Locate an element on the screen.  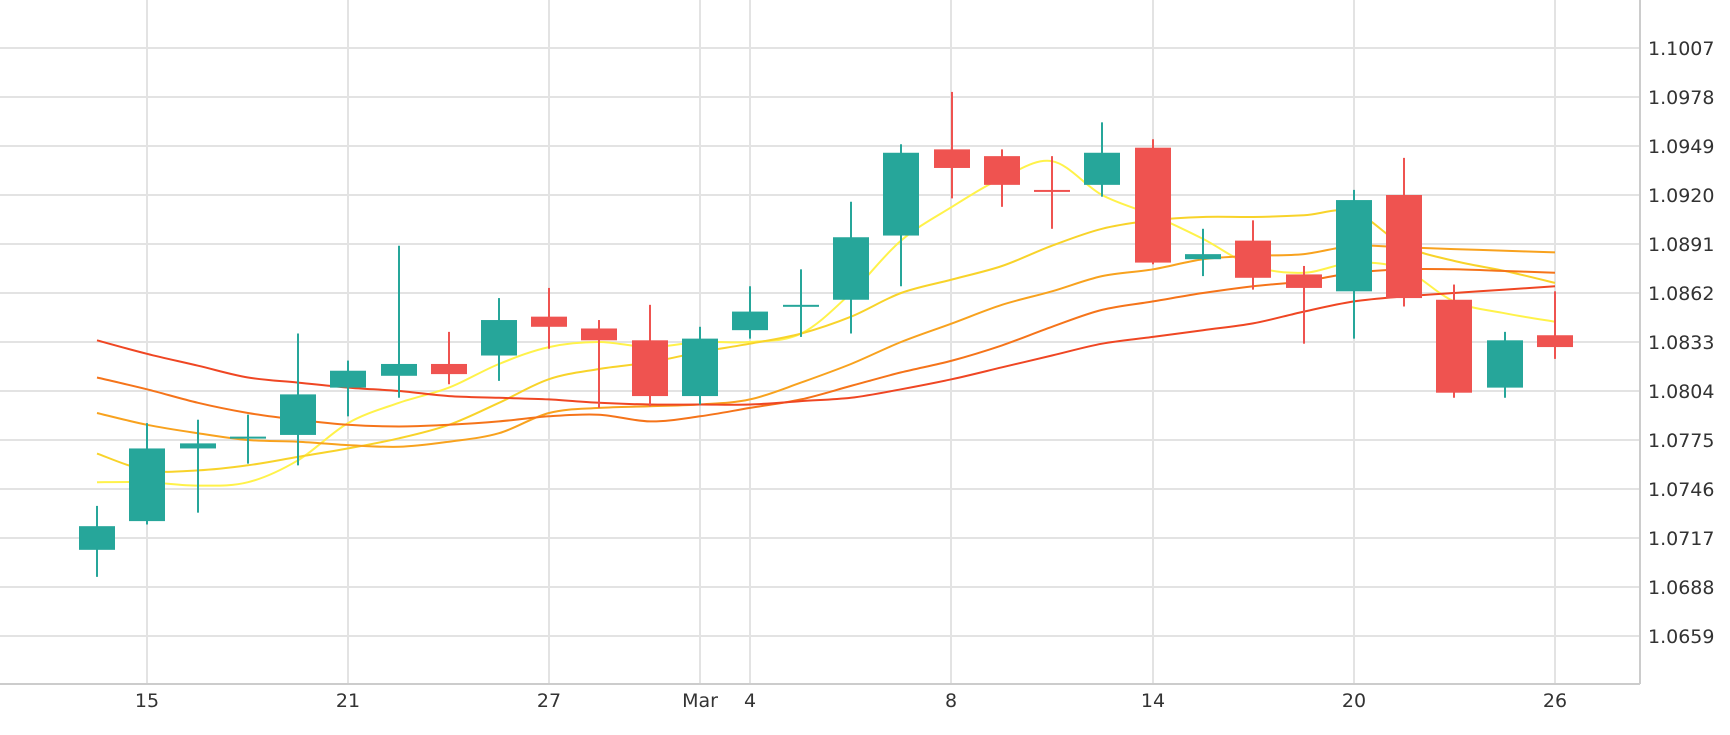
y-tick-label: 1.0746 is located at coordinates (1681, 490).